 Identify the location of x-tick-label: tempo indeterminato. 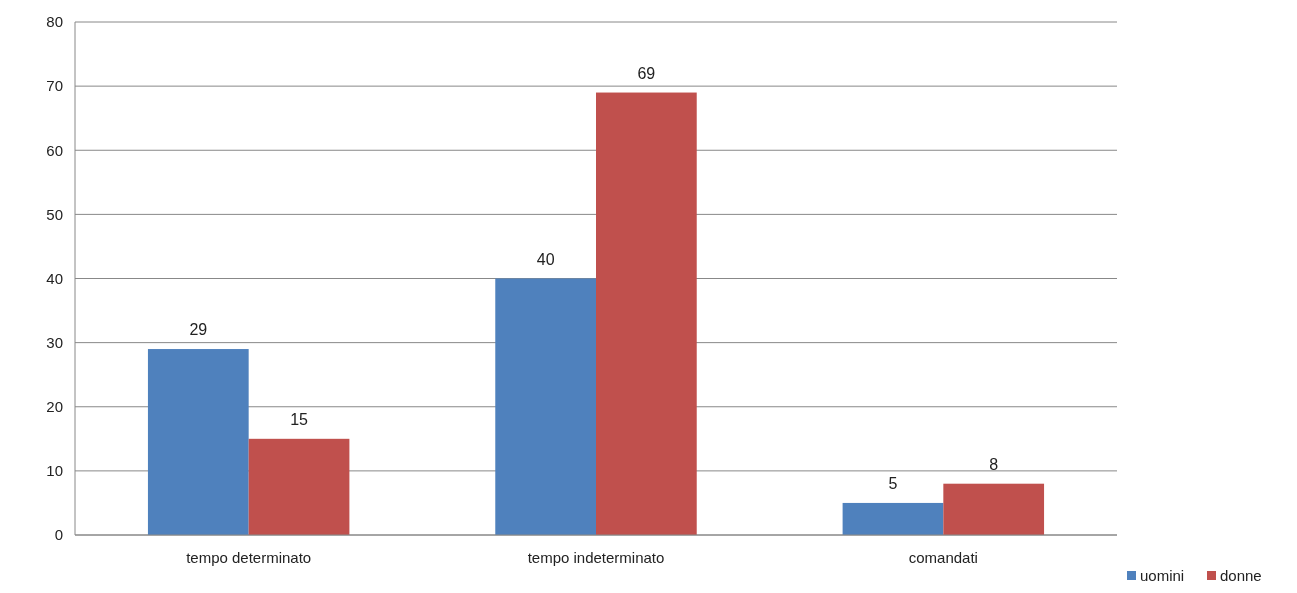
(596, 557).